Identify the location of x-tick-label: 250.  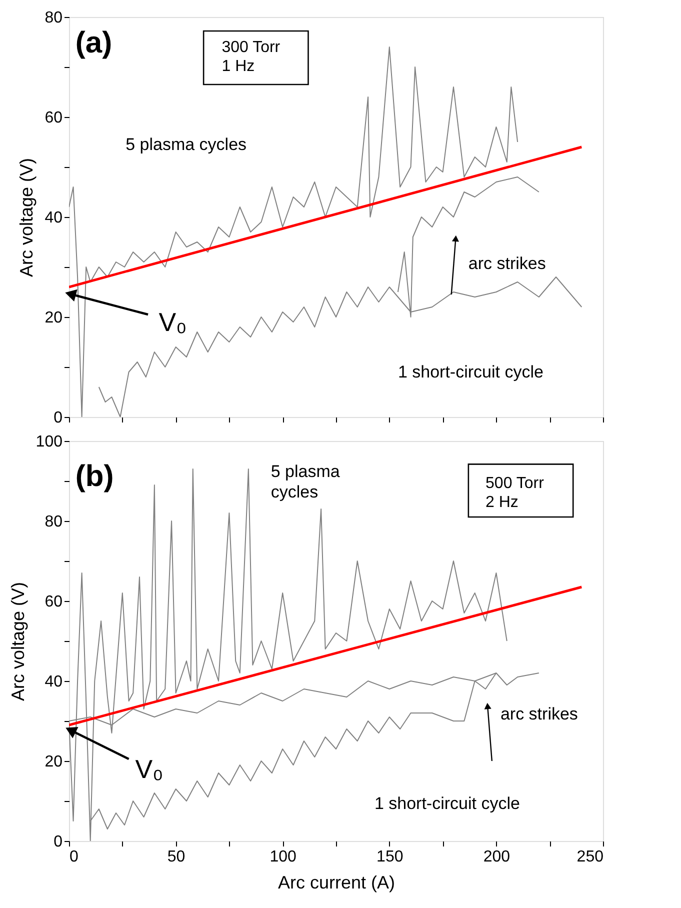
(590, 857).